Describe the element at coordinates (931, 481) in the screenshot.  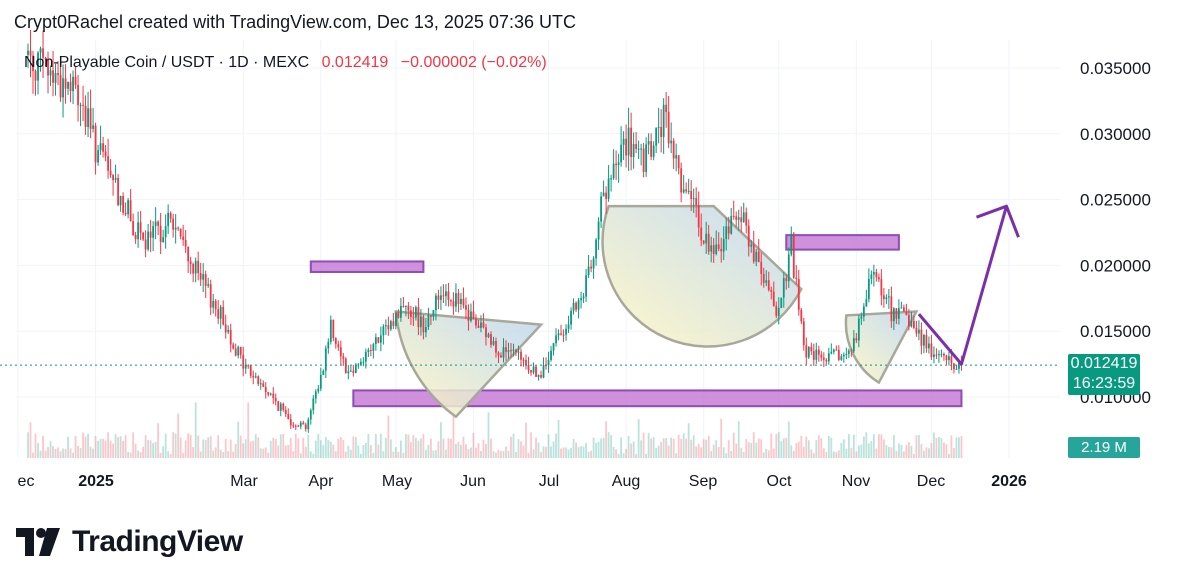
I see `x-tick-label-11: Dec` at that location.